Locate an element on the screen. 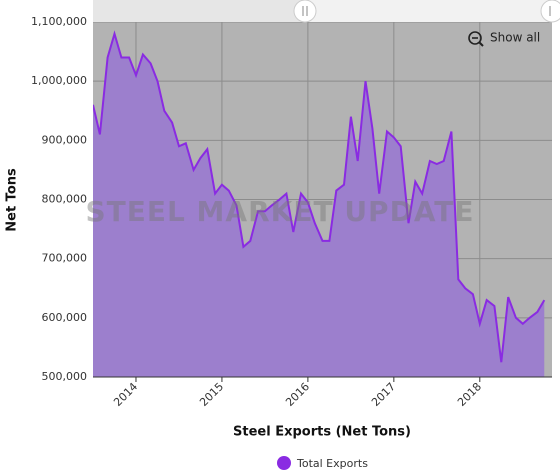 The image size is (560, 476). x-tick-label: 2017 is located at coordinates (383, 394).